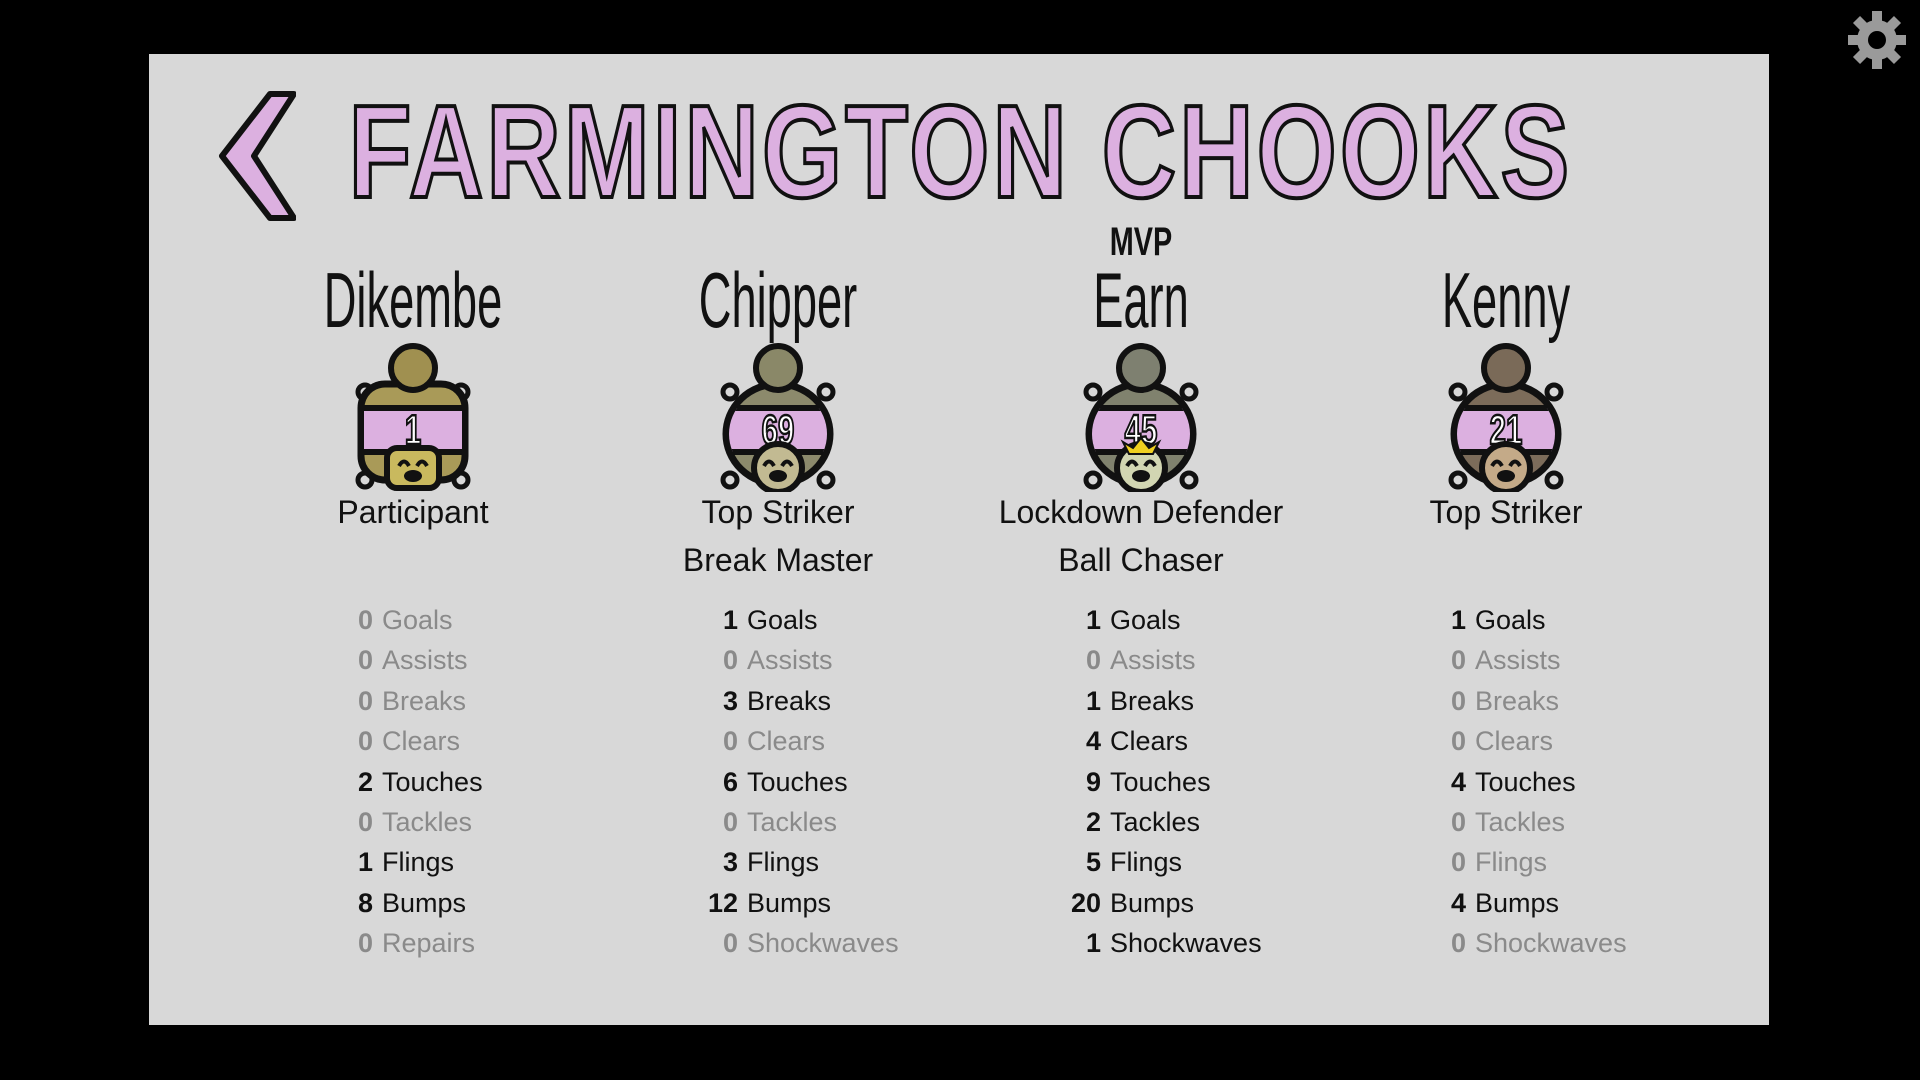 This screenshot has width=1920, height=1080. Describe the element at coordinates (959, 151) in the screenshot. I see `team-name: FARMINGTON CHOOKS` at that location.